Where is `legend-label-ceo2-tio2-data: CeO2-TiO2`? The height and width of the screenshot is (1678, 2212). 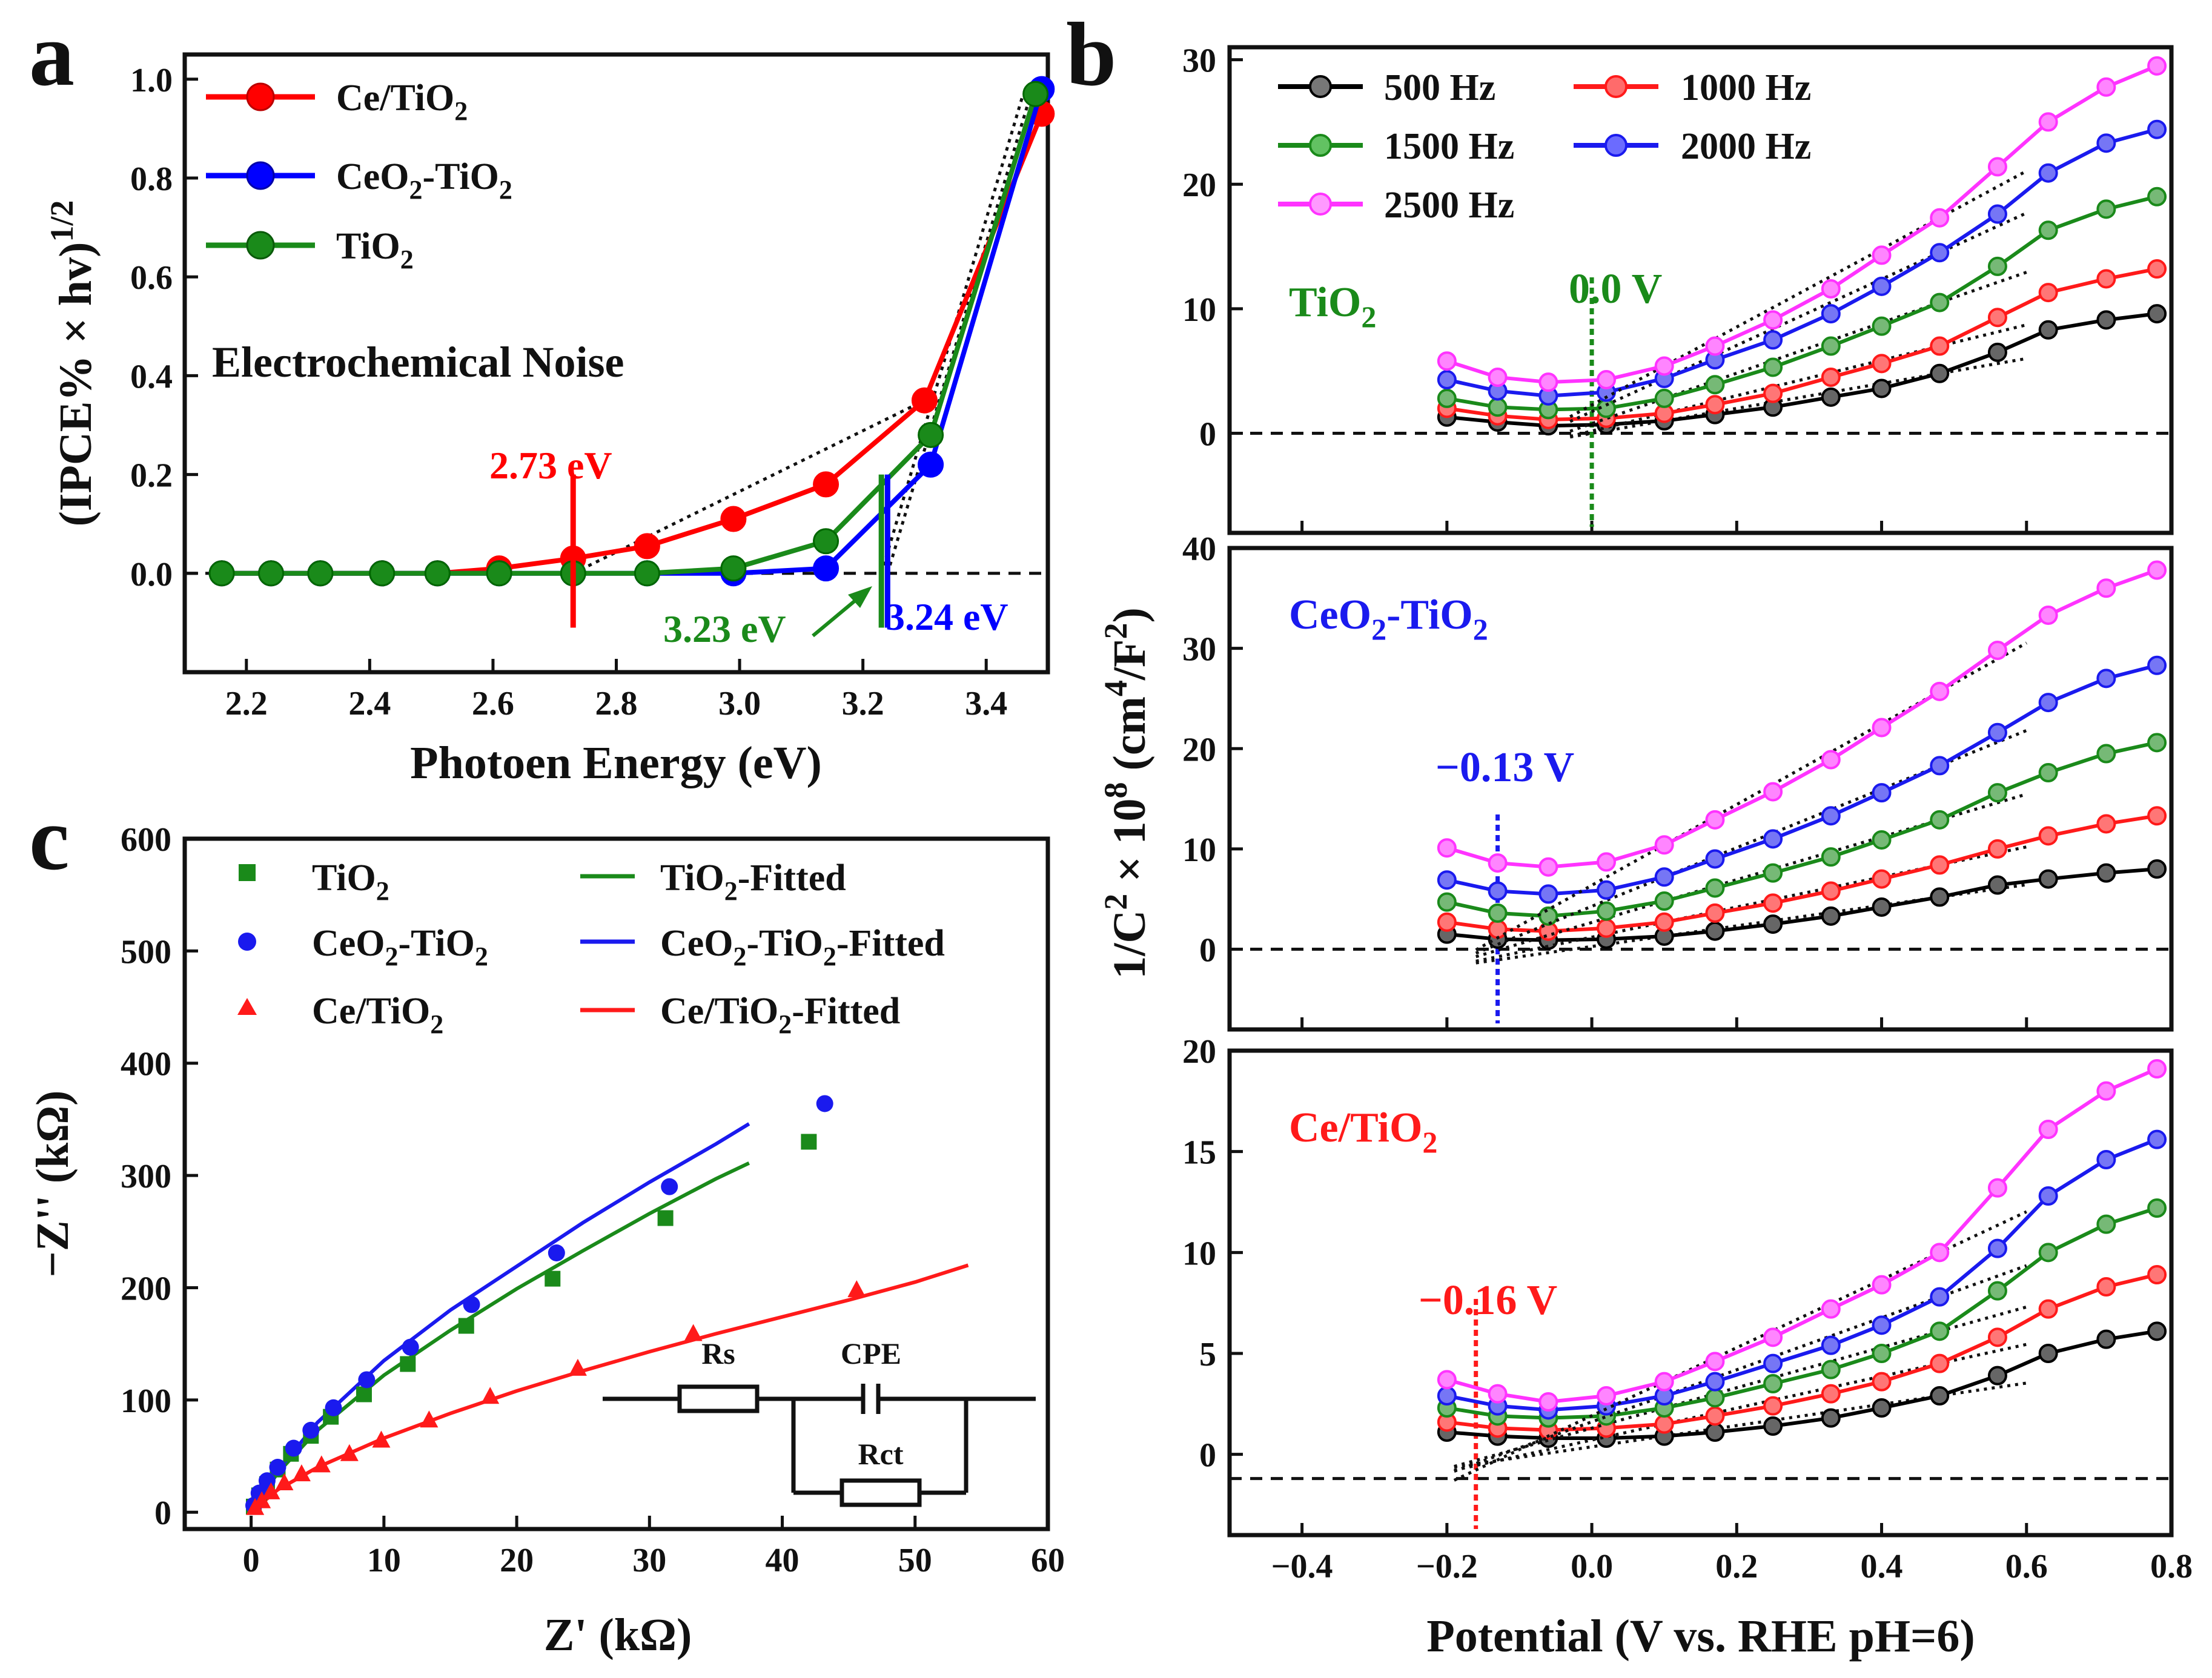
legend-label-ceo2-tio2-data: CeO2-TiO2 is located at coordinates (400, 947).